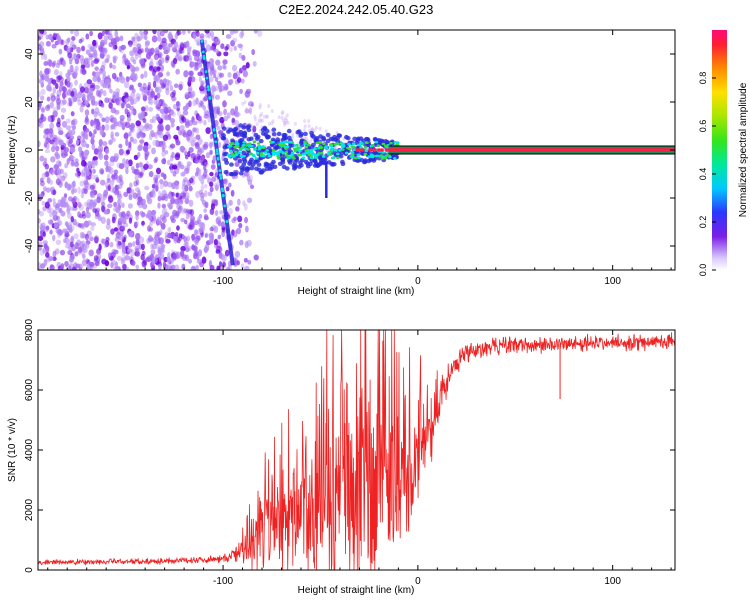  What do you see at coordinates (374, 150) in the screenshot?
I see `carrier-line-onset-dot` at bounding box center [374, 150].